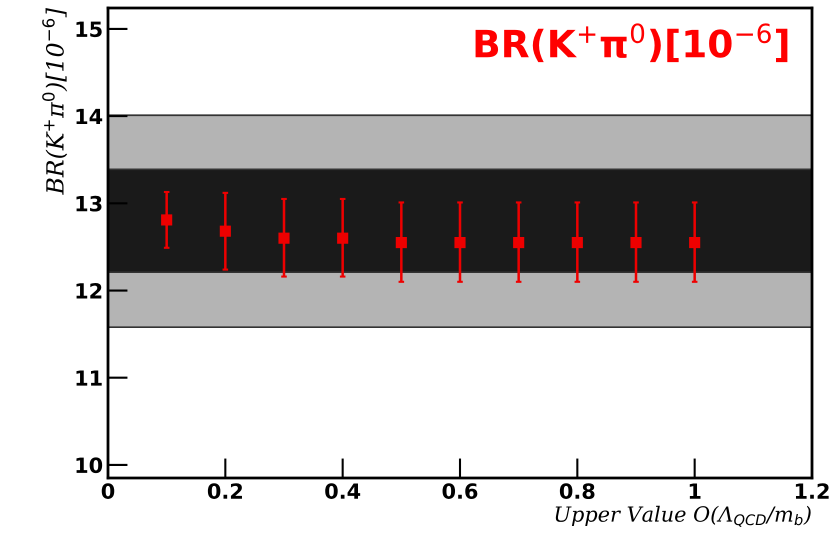 The image size is (829, 533). What do you see at coordinates (812, 491) in the screenshot?
I see `x-tick-label: 1.2` at bounding box center [812, 491].